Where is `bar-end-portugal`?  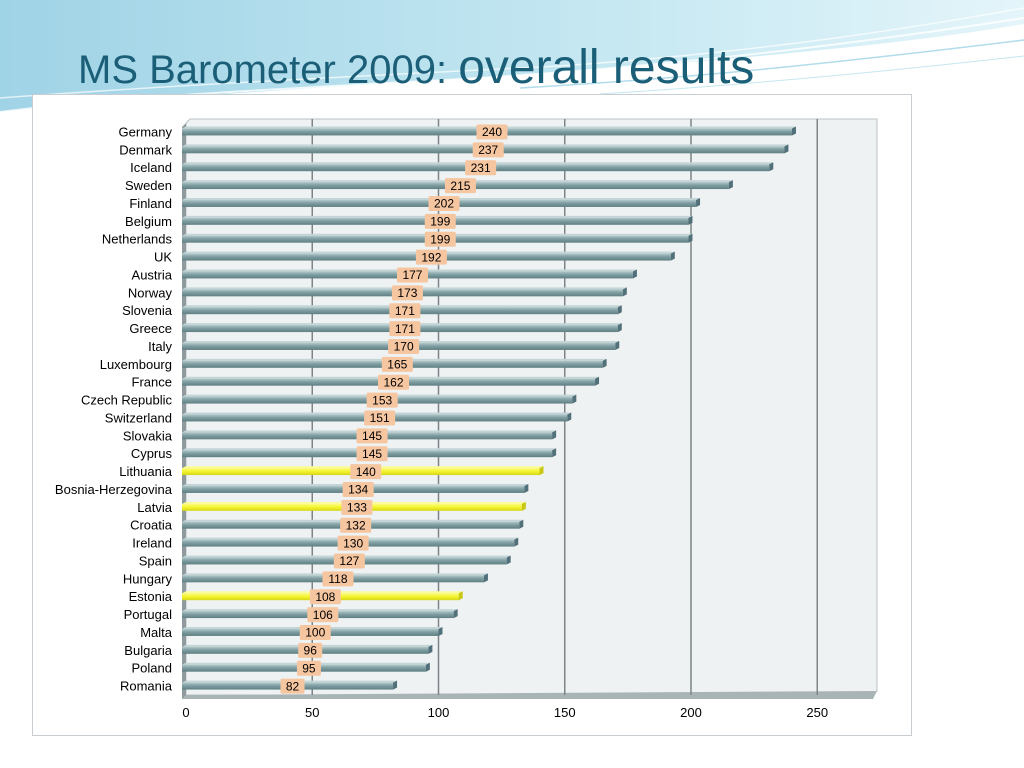
bar-end-portugal is located at coordinates (455, 614).